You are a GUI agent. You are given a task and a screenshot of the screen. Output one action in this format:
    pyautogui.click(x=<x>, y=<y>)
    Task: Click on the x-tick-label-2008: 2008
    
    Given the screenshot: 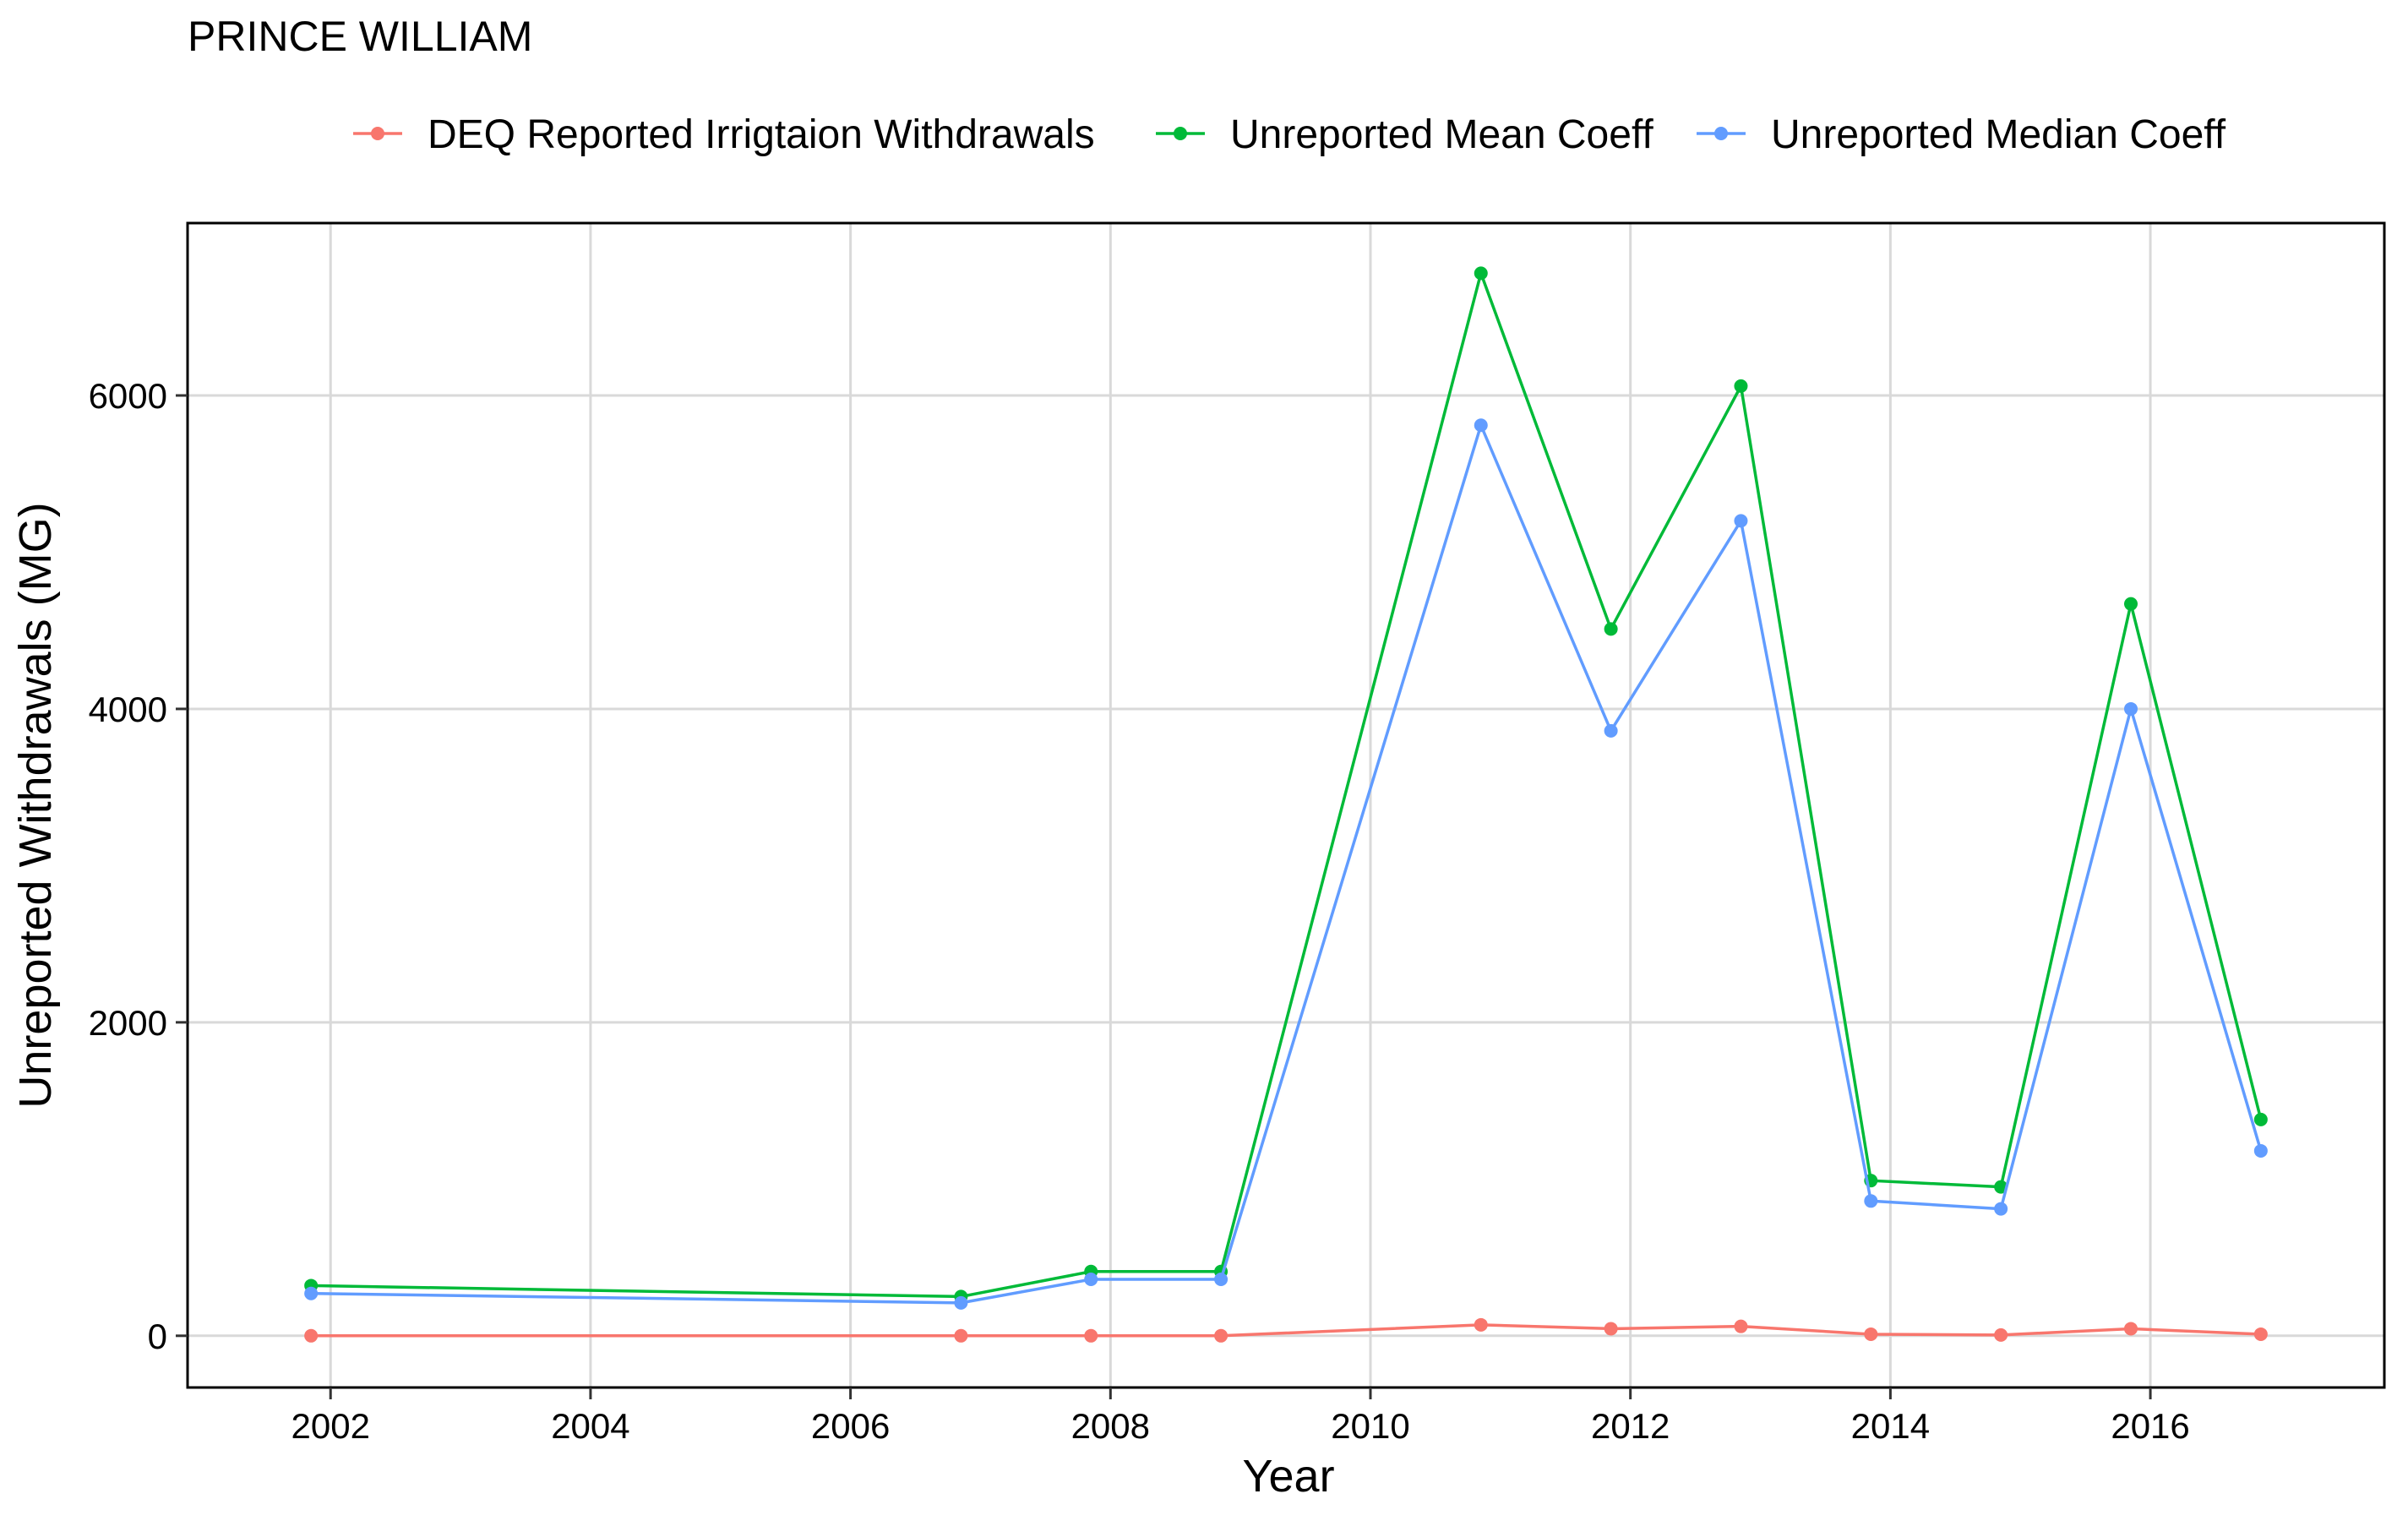 What is the action you would take?
    pyautogui.click(x=1110, y=1426)
    